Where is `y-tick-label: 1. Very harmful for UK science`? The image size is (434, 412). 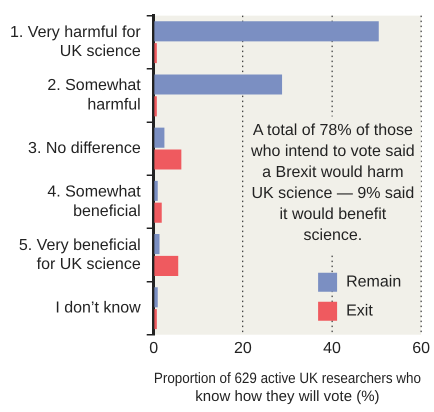 y-tick-label: 1. Very harmful for UK science is located at coordinates (76, 42).